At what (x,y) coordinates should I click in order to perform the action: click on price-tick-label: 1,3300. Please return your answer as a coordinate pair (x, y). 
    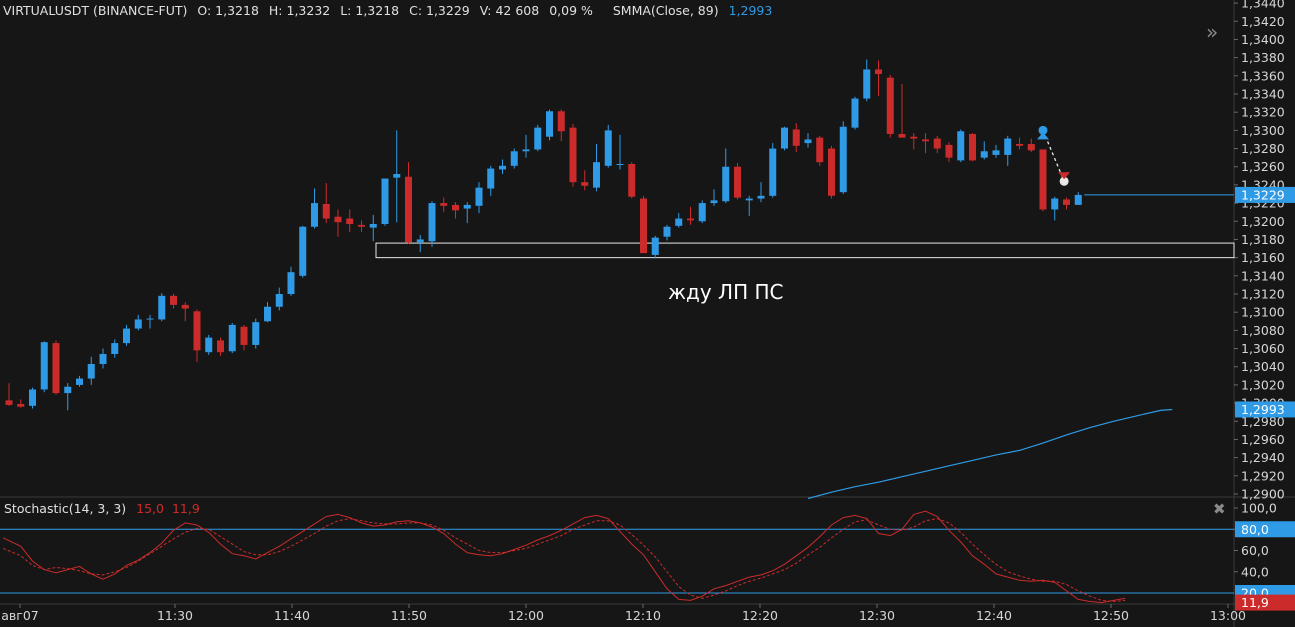
    Looking at the image, I should click on (1263, 130).